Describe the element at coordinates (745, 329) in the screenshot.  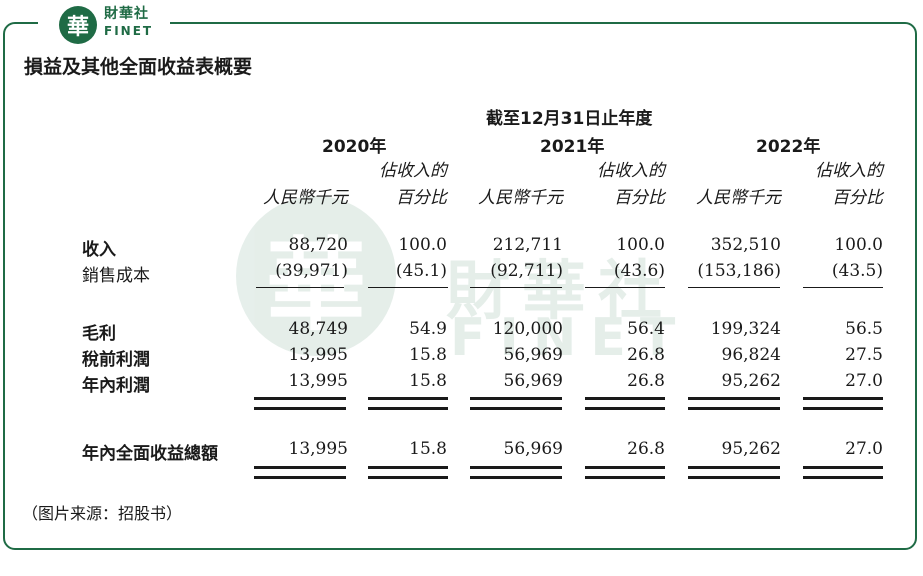
I see `table-cell: 199,324` at that location.